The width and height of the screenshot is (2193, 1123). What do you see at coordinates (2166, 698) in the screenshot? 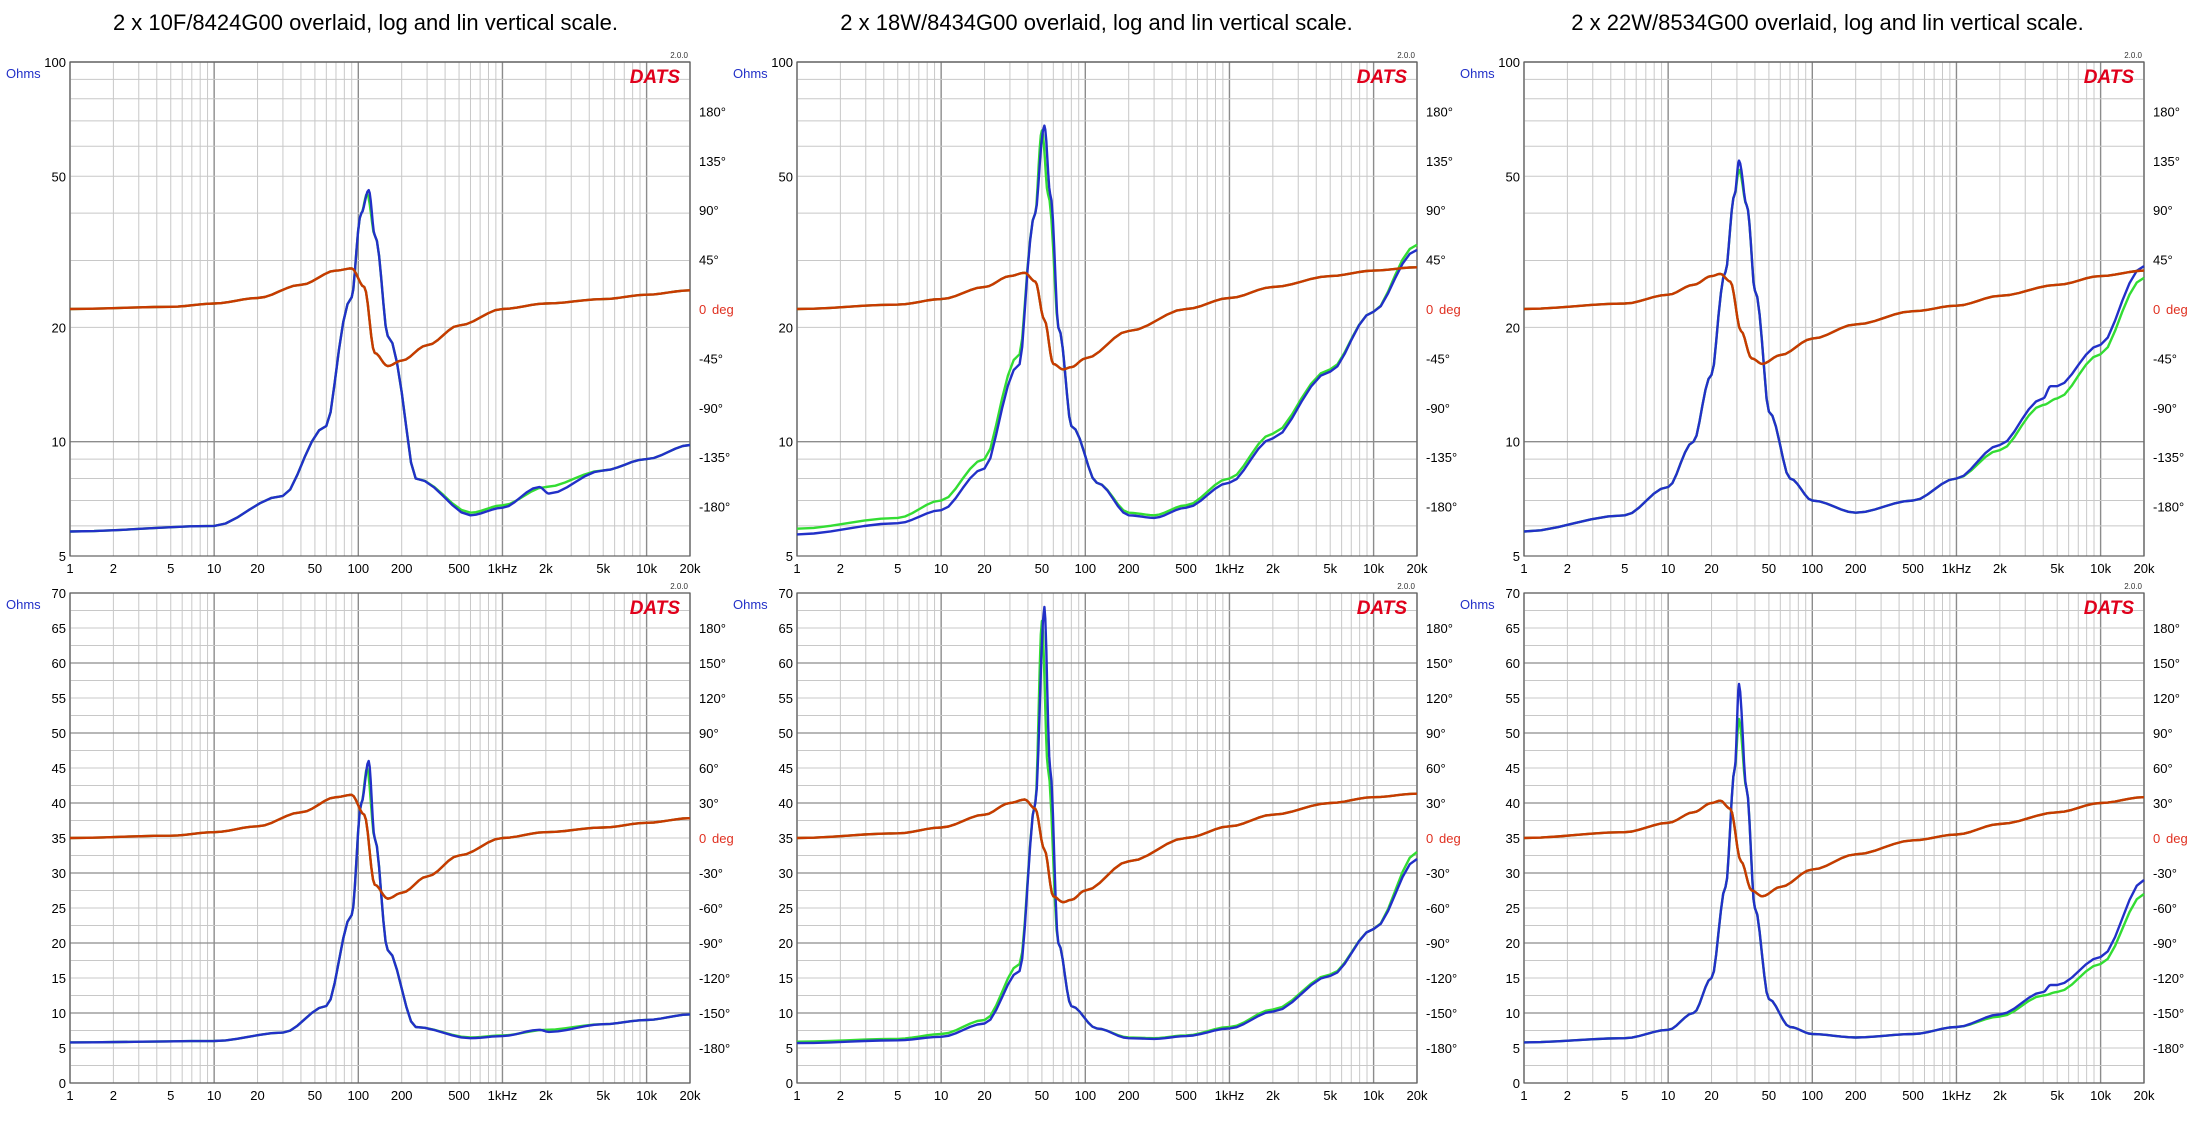
I see `y2-tick-label: 120°` at bounding box center [2166, 698].